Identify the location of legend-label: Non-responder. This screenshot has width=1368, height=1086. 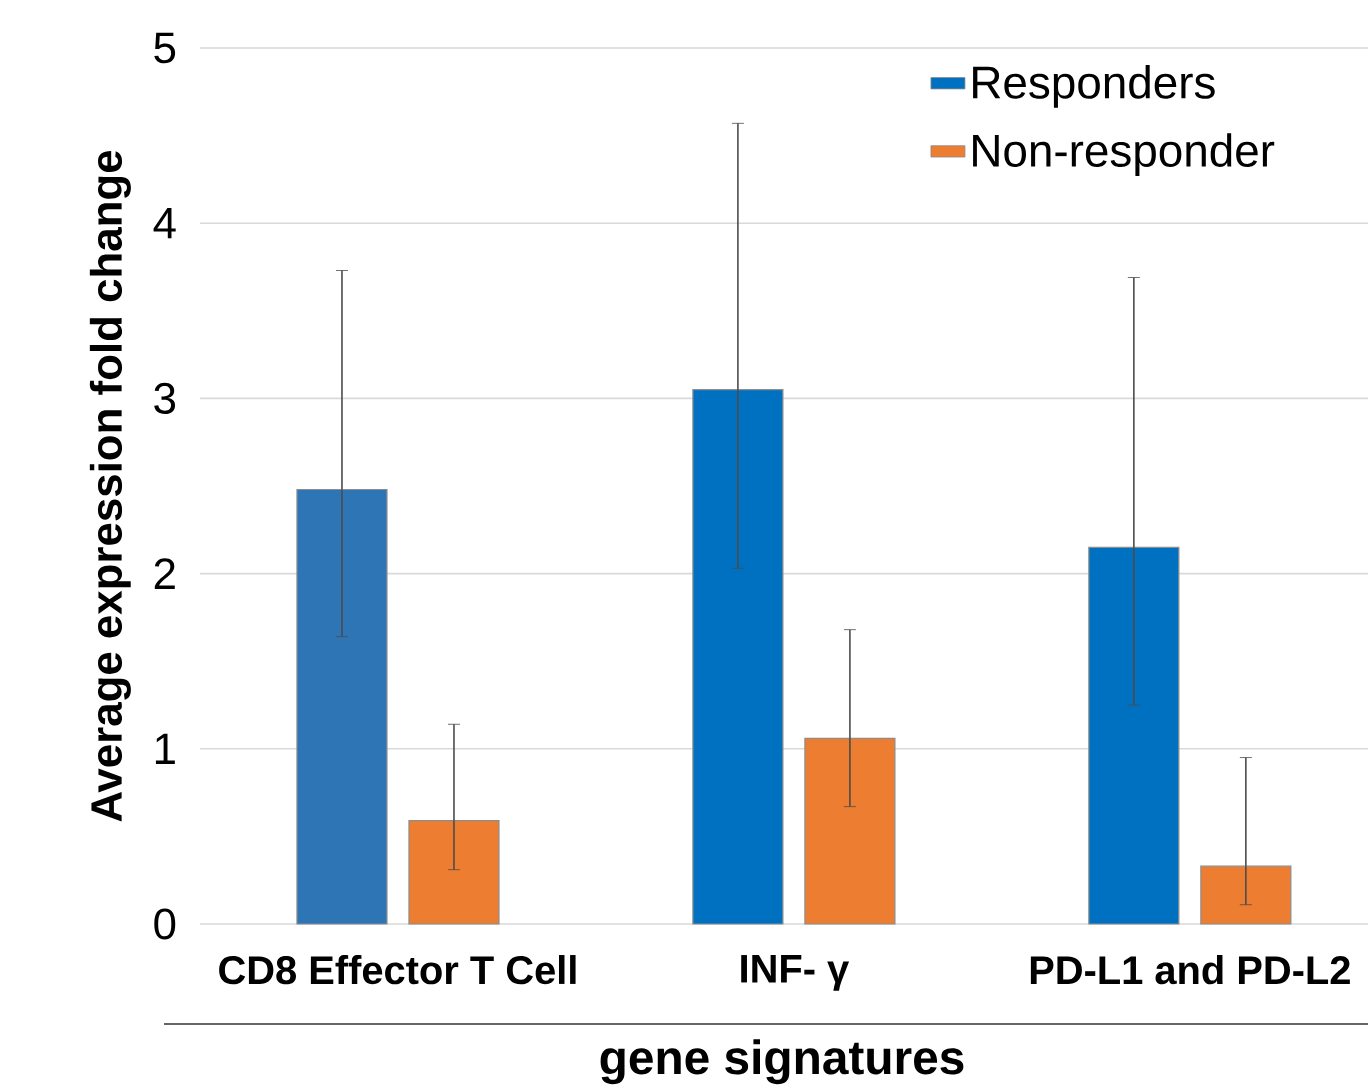
(1124, 154).